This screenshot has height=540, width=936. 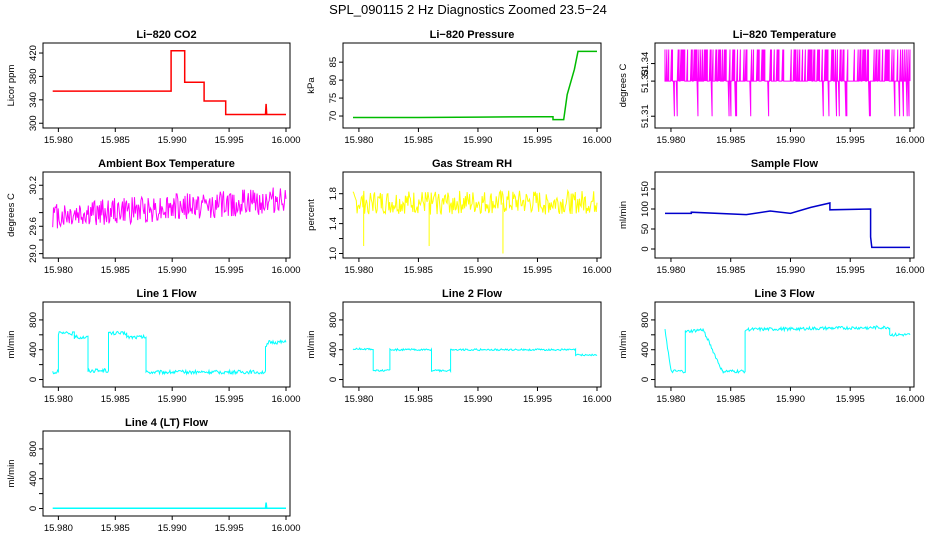 What do you see at coordinates (33, 123) in the screenshot?
I see `y-tick-label: 300` at bounding box center [33, 123].